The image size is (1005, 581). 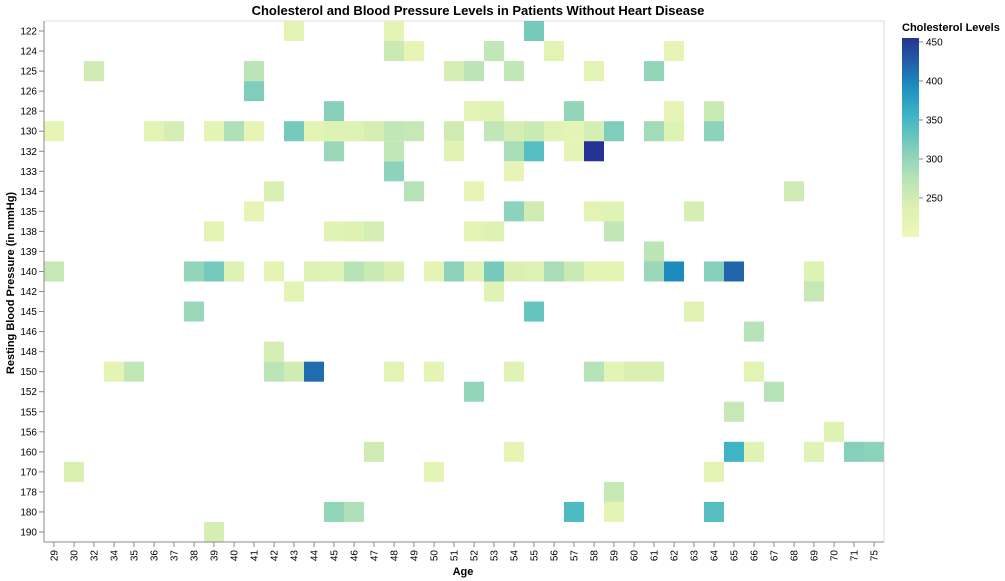 I want to click on x-tick-label: 39, so click(x=215, y=556).